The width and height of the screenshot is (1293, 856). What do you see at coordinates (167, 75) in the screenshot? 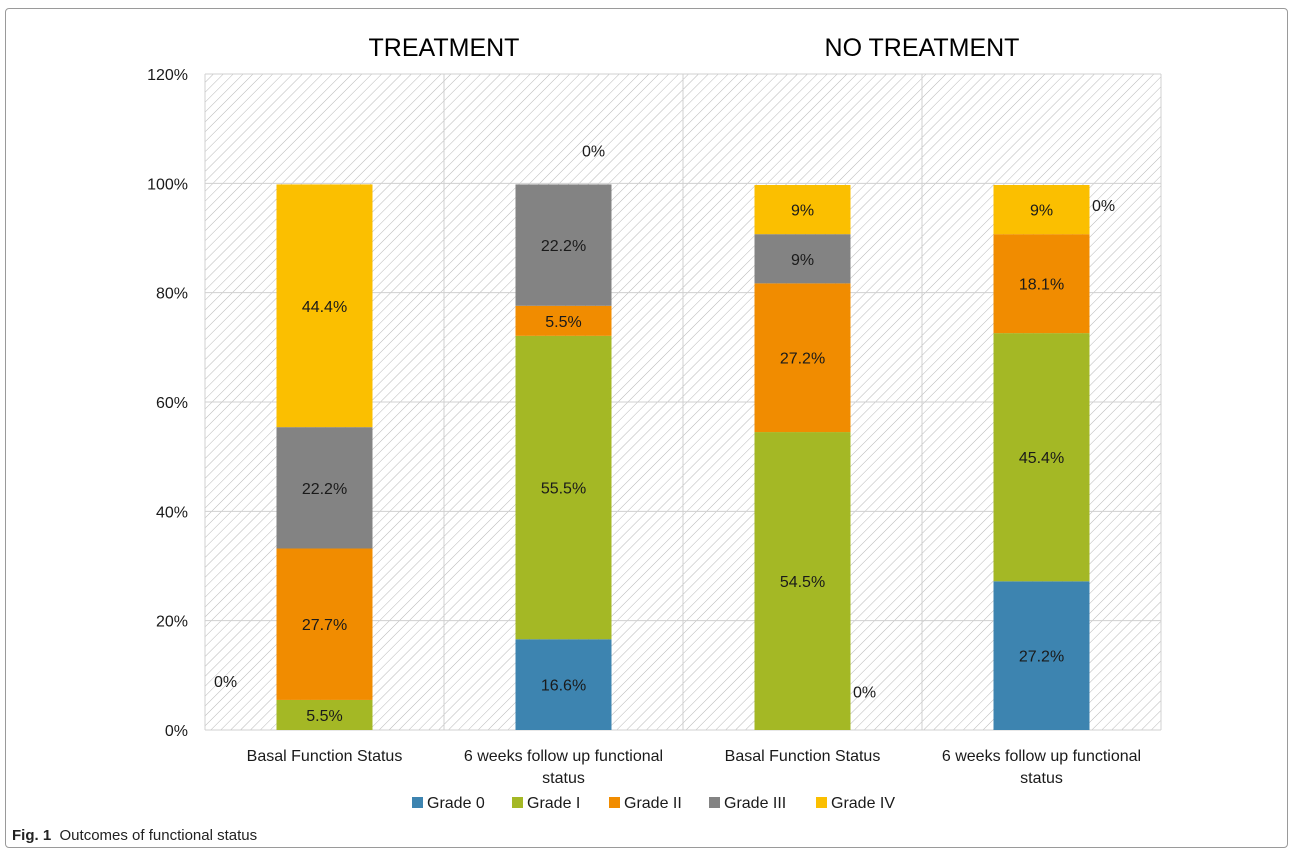
I see `y-tick-label: 120%` at bounding box center [167, 75].